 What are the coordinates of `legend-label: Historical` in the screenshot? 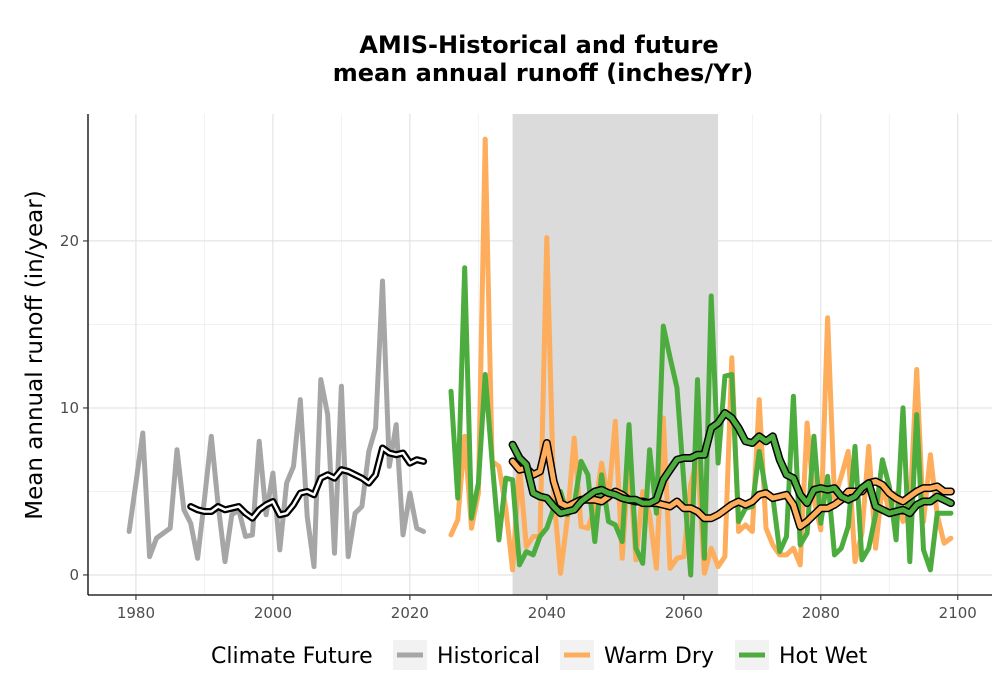 It's located at (488, 656).